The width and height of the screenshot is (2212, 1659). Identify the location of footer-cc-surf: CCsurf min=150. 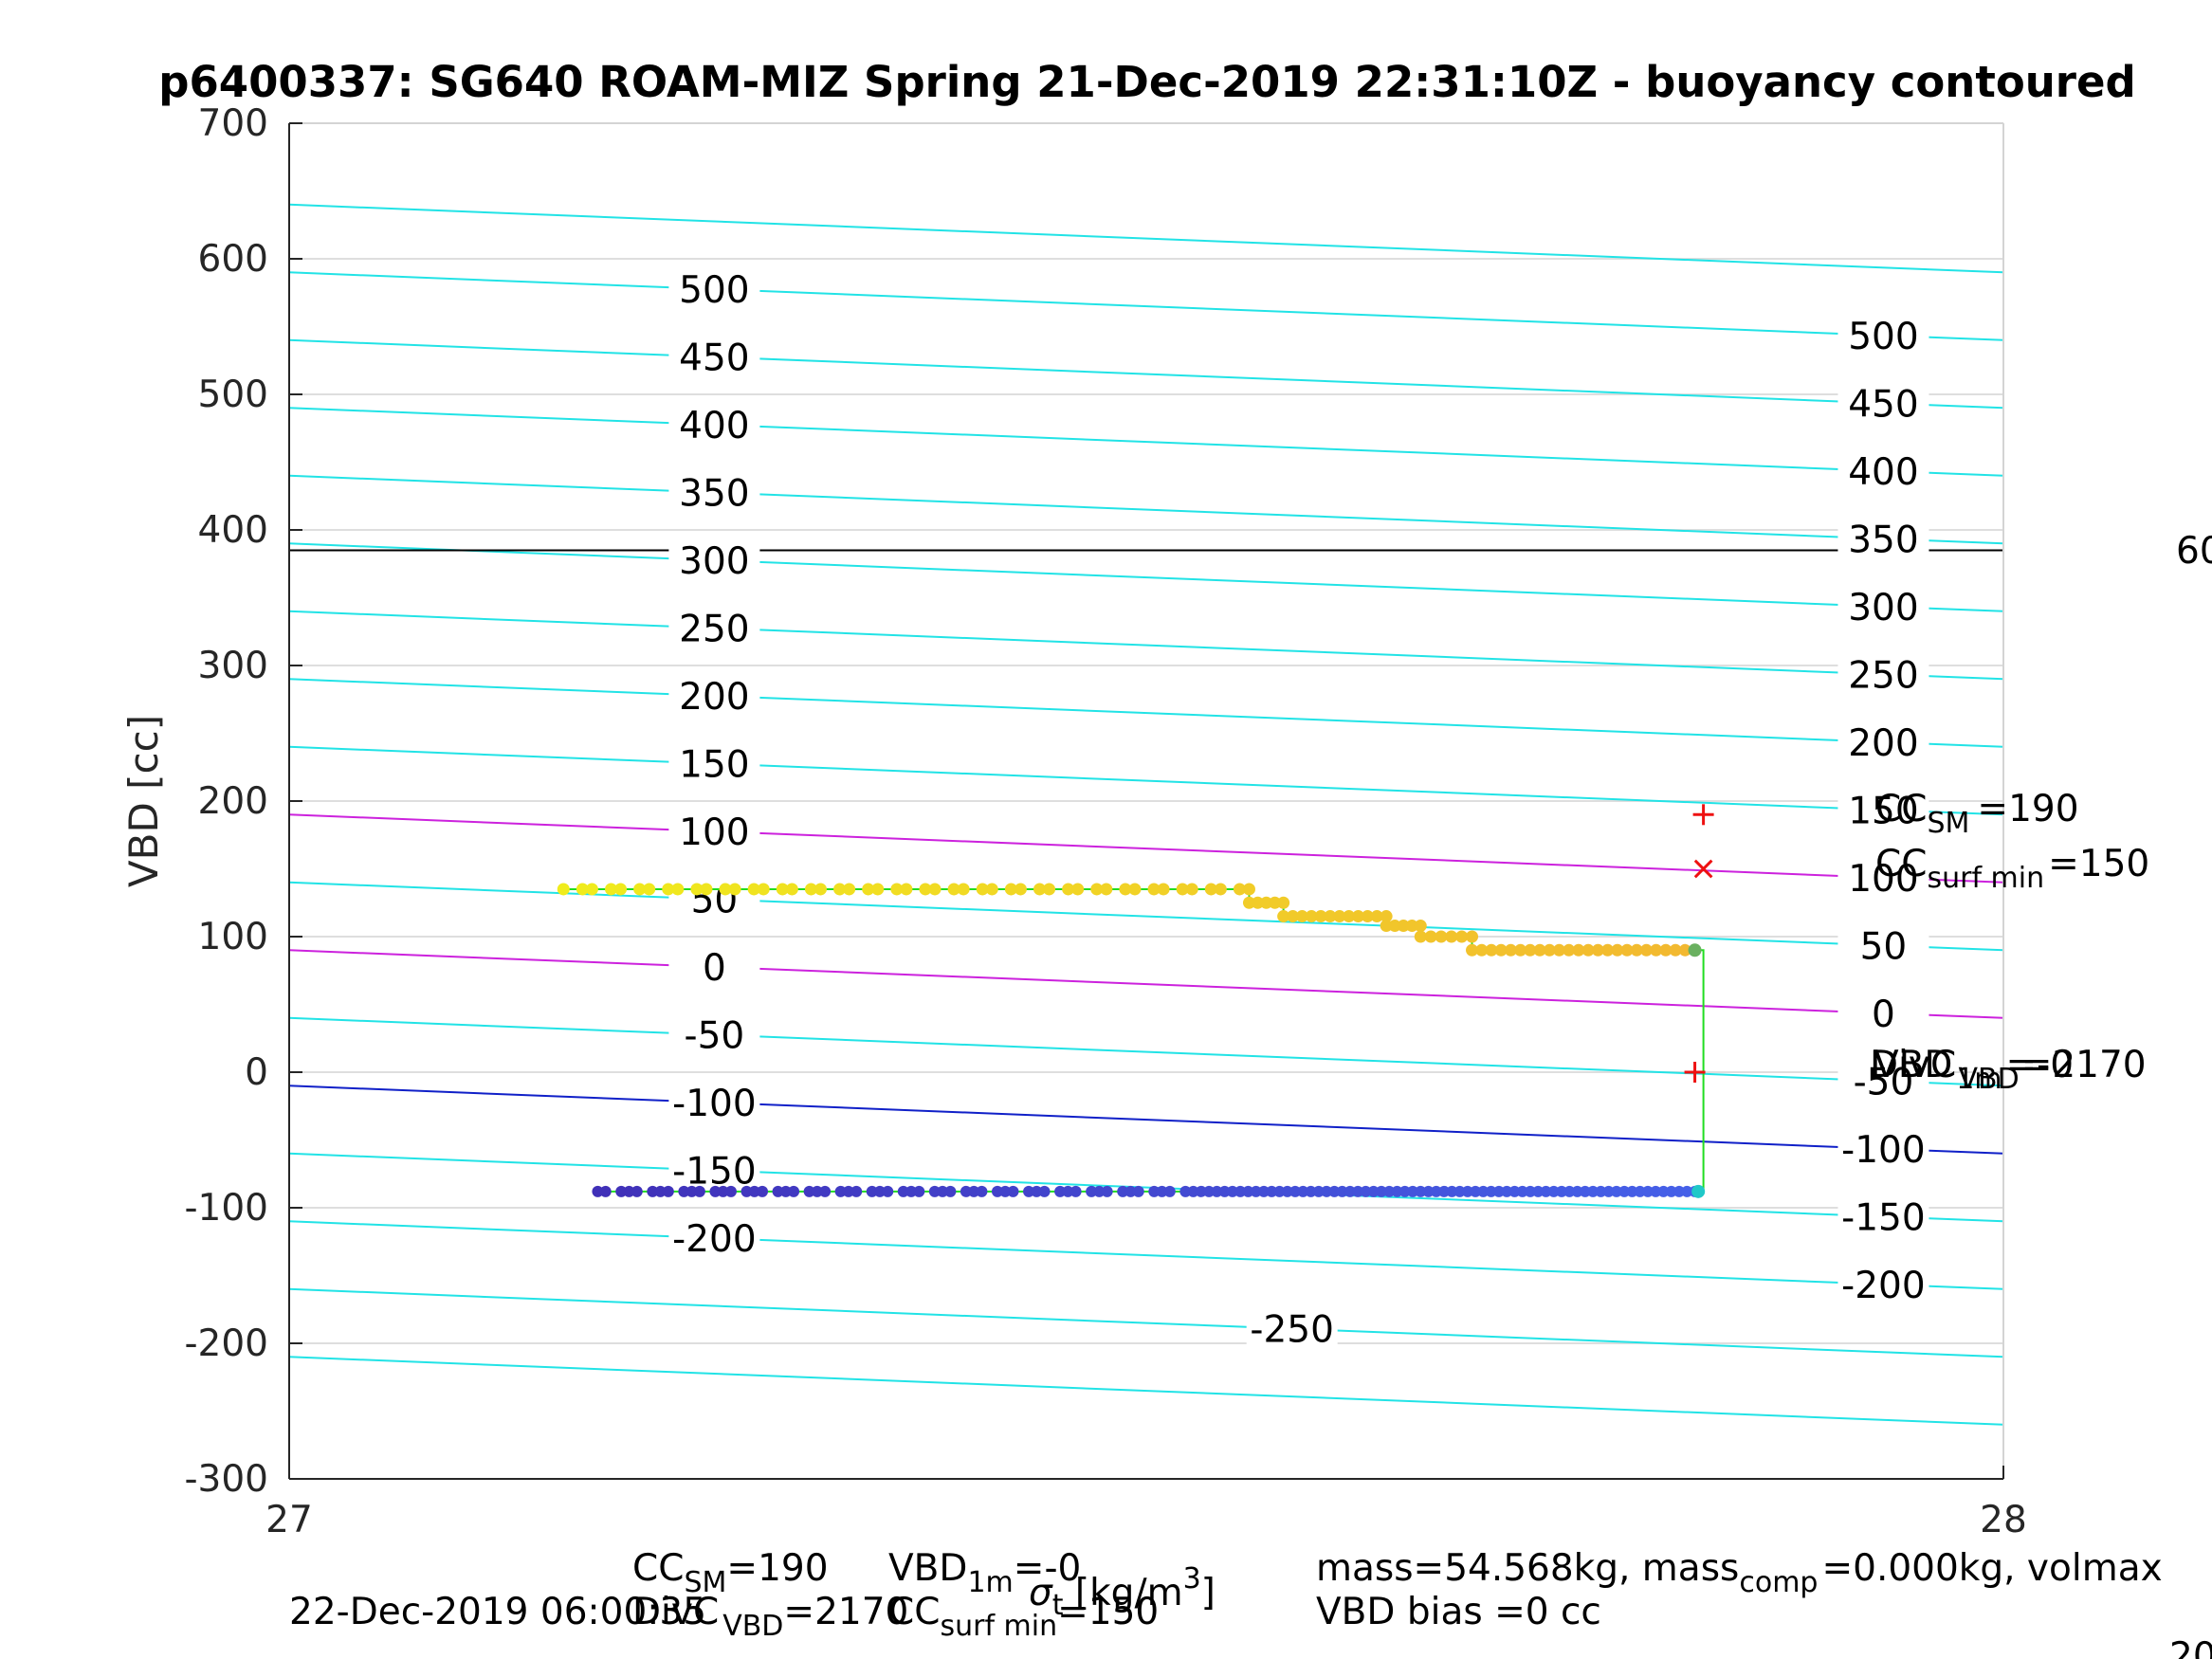
(1023, 1617).